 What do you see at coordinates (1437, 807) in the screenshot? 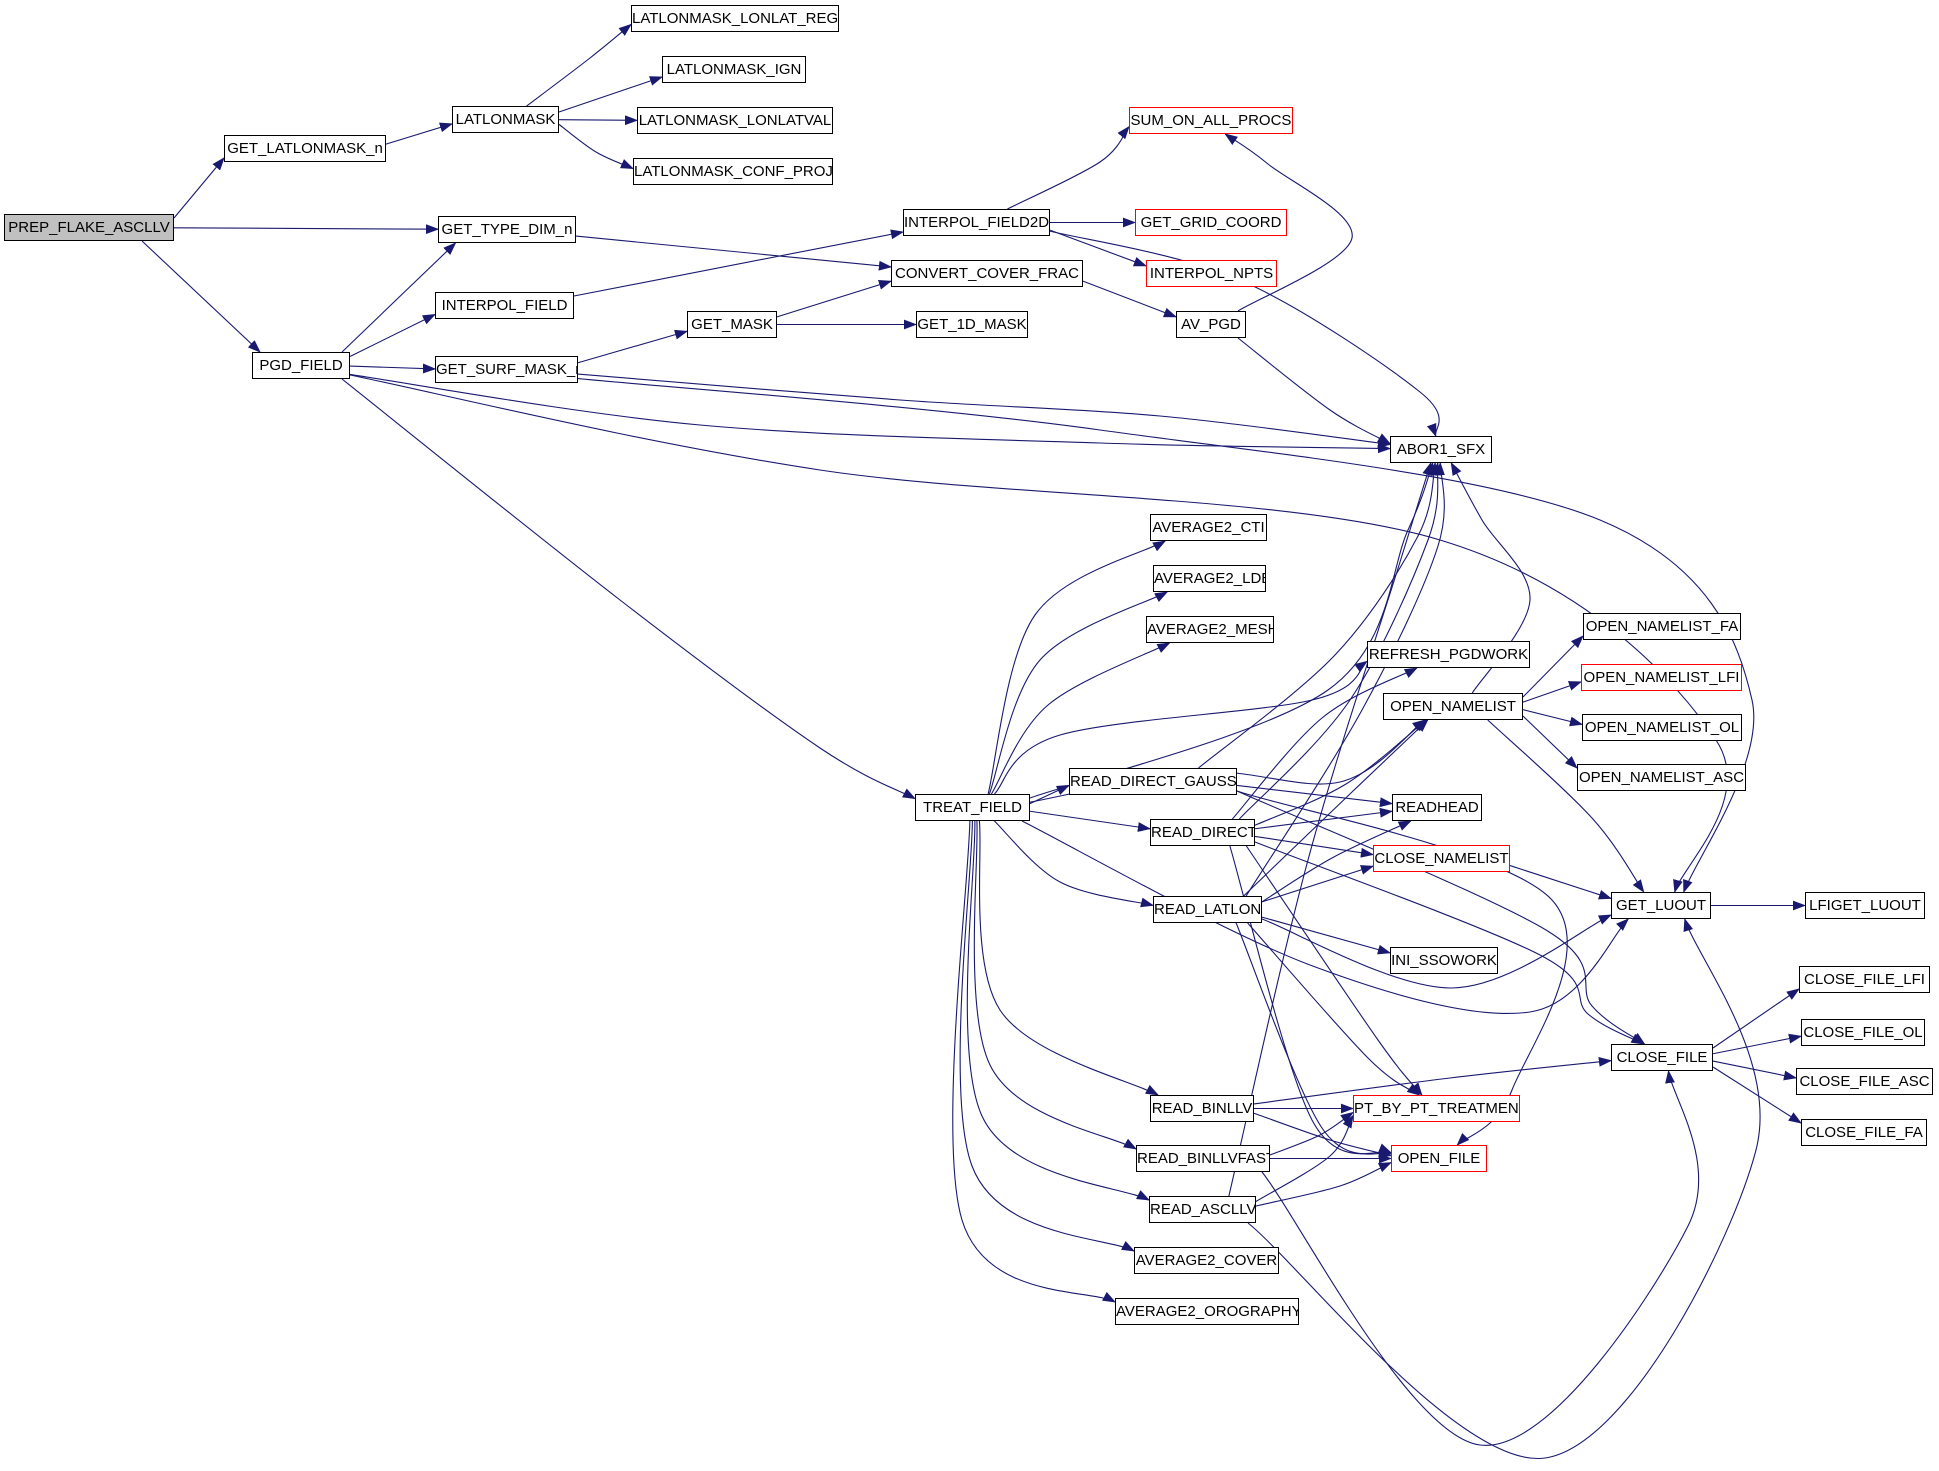
I see `graph-node-readhead: READHEAD` at bounding box center [1437, 807].